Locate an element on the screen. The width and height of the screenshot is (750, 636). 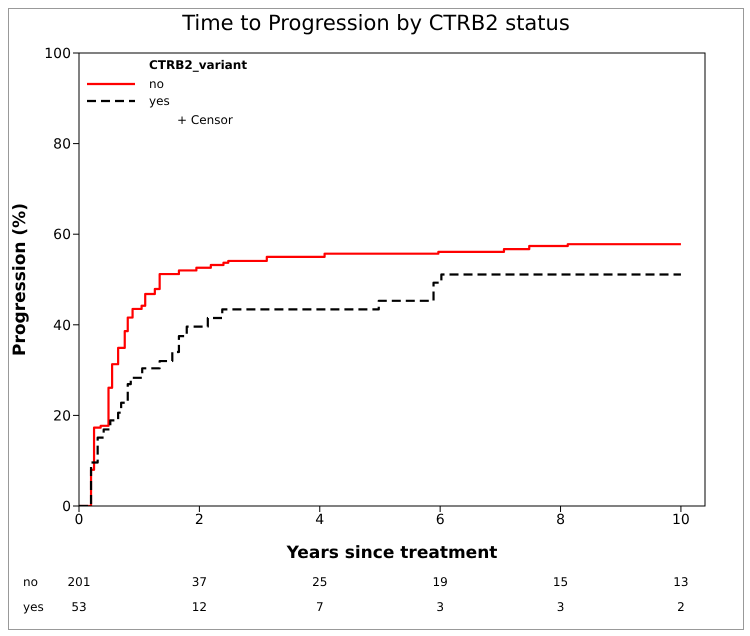
x-tick-label: 10 is located at coordinates (681, 520).